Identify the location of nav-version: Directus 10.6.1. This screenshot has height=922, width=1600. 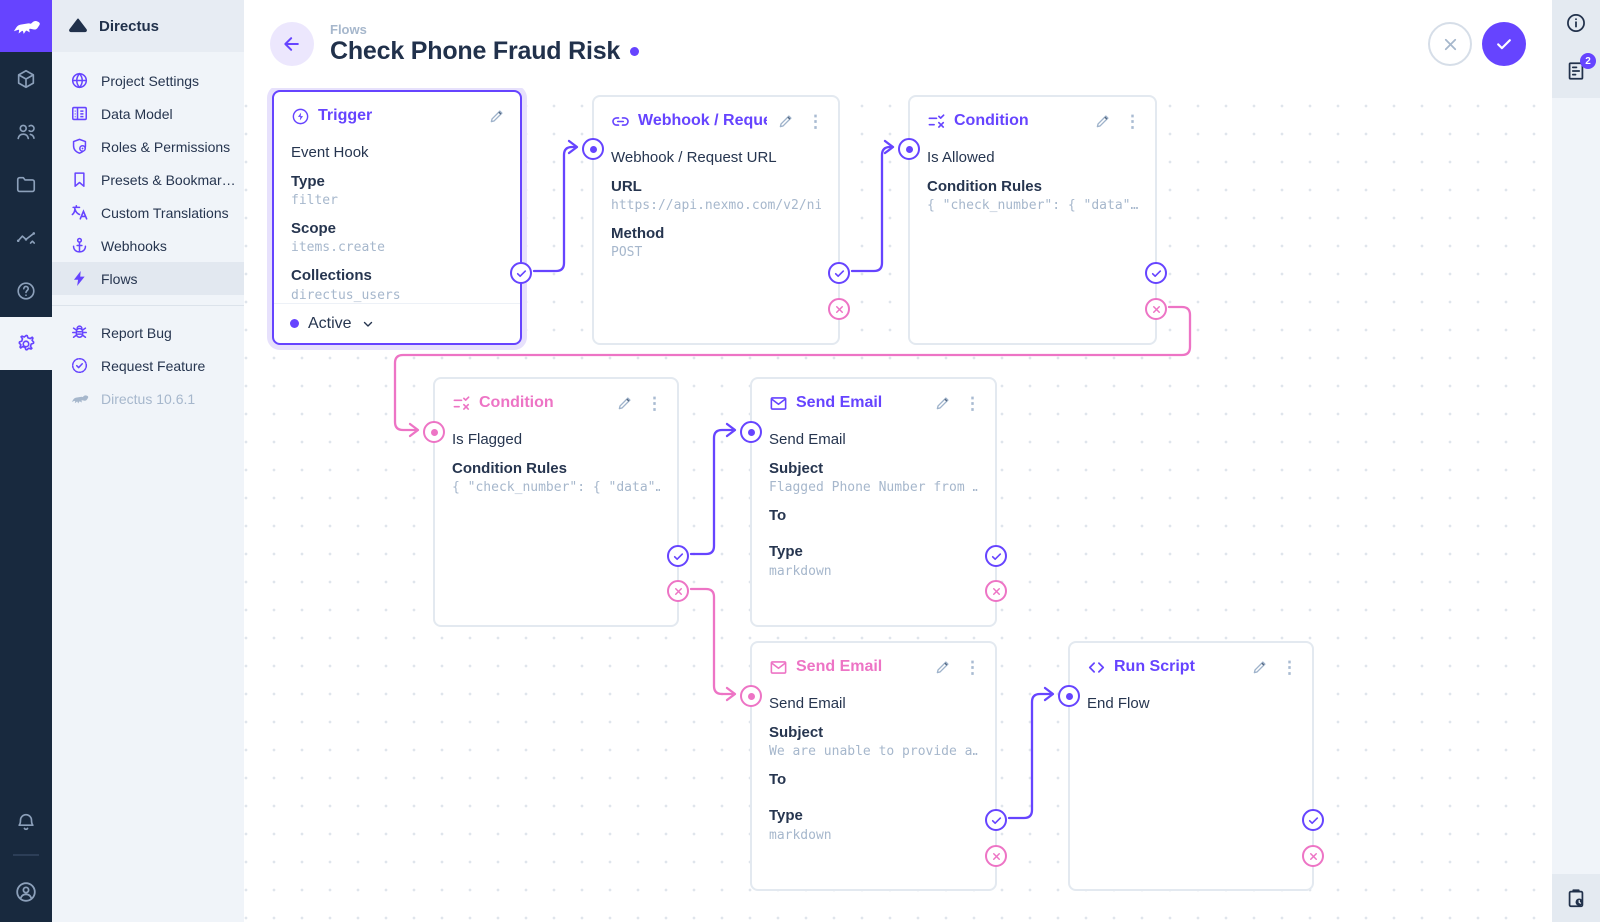
(148, 398).